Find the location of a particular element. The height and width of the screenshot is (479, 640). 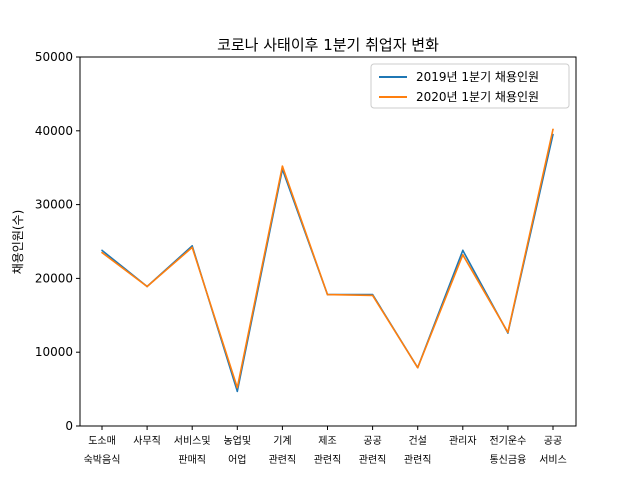

x-tick-label: 건설 is located at coordinates (417, 441).